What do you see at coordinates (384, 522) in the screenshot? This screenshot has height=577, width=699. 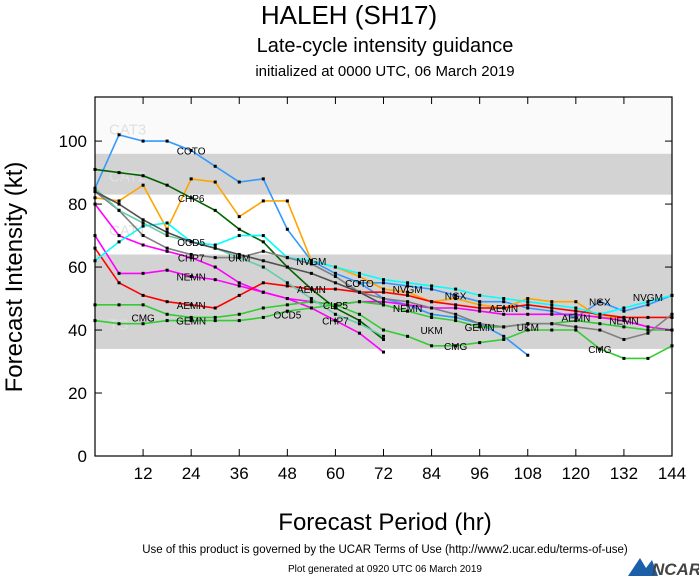 I see `x-axis-label: Forecast Period (hr)` at bounding box center [384, 522].